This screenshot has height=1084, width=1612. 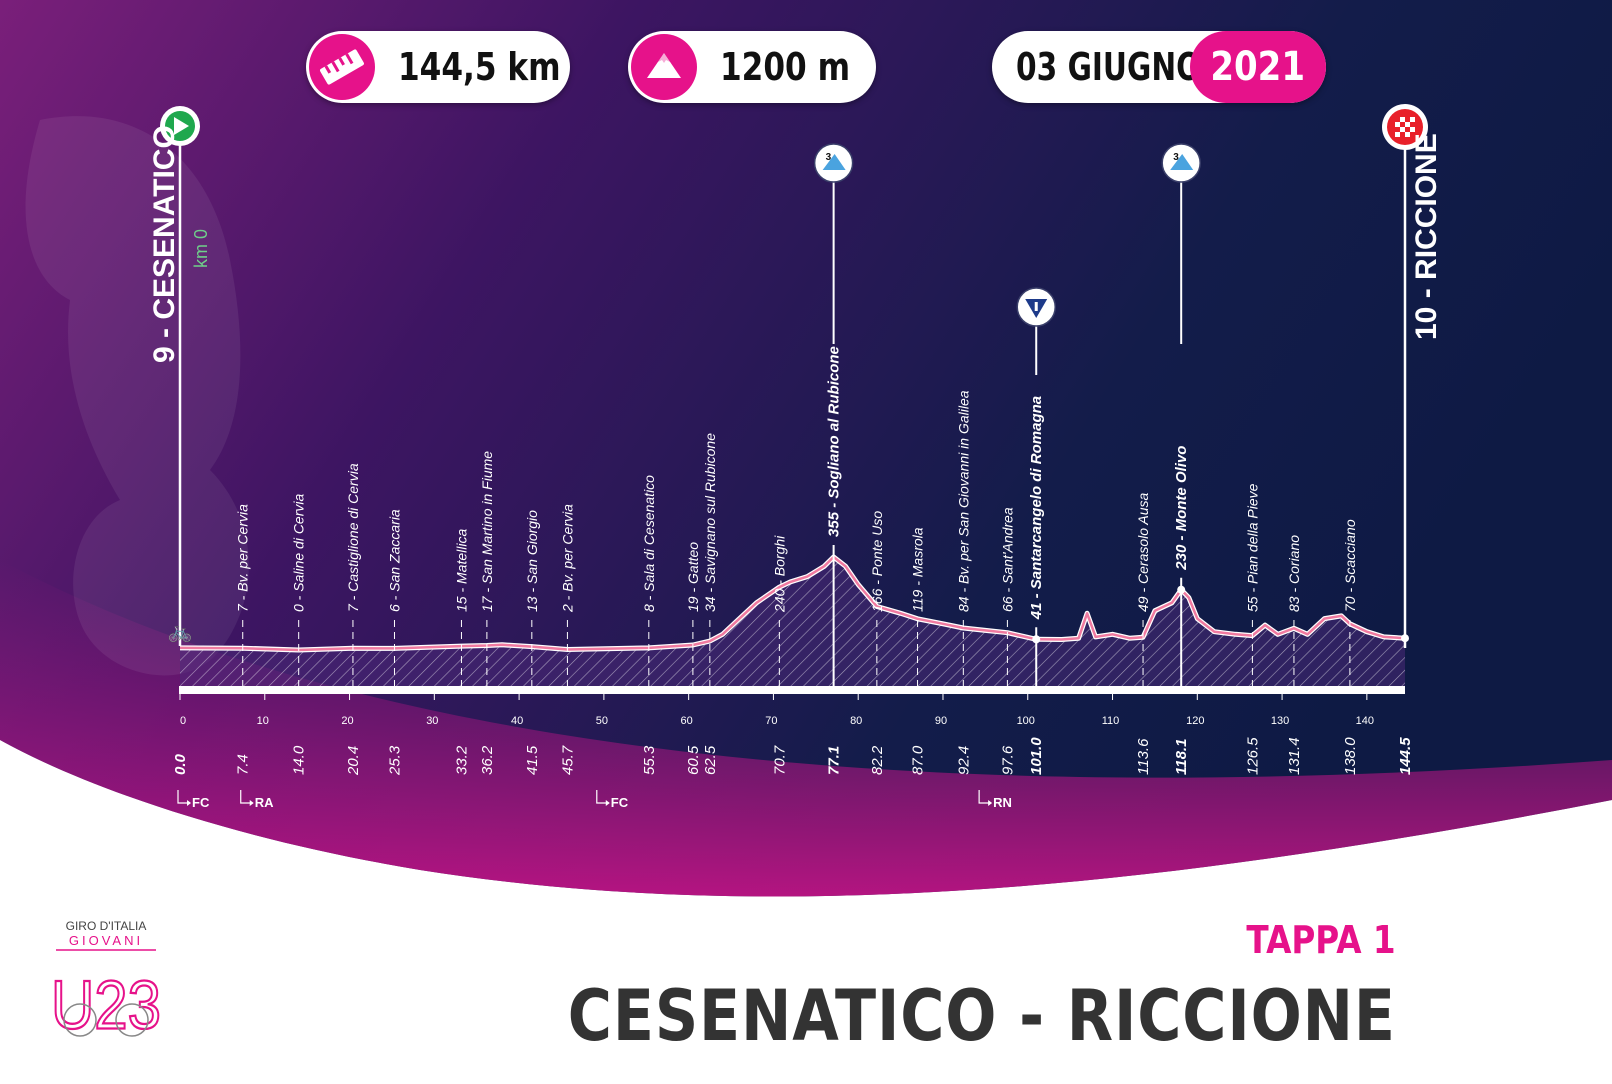 I want to click on waypoint-km: 36.2, so click(x=487, y=760).